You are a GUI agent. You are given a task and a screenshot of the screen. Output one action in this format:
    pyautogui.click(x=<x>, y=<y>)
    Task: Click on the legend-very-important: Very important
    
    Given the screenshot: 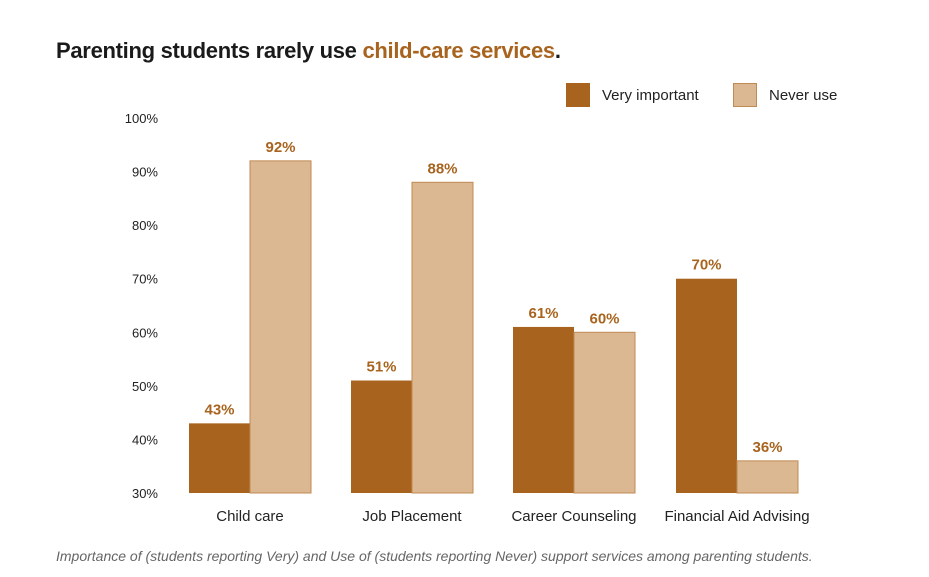 What is the action you would take?
    pyautogui.click(x=632, y=95)
    